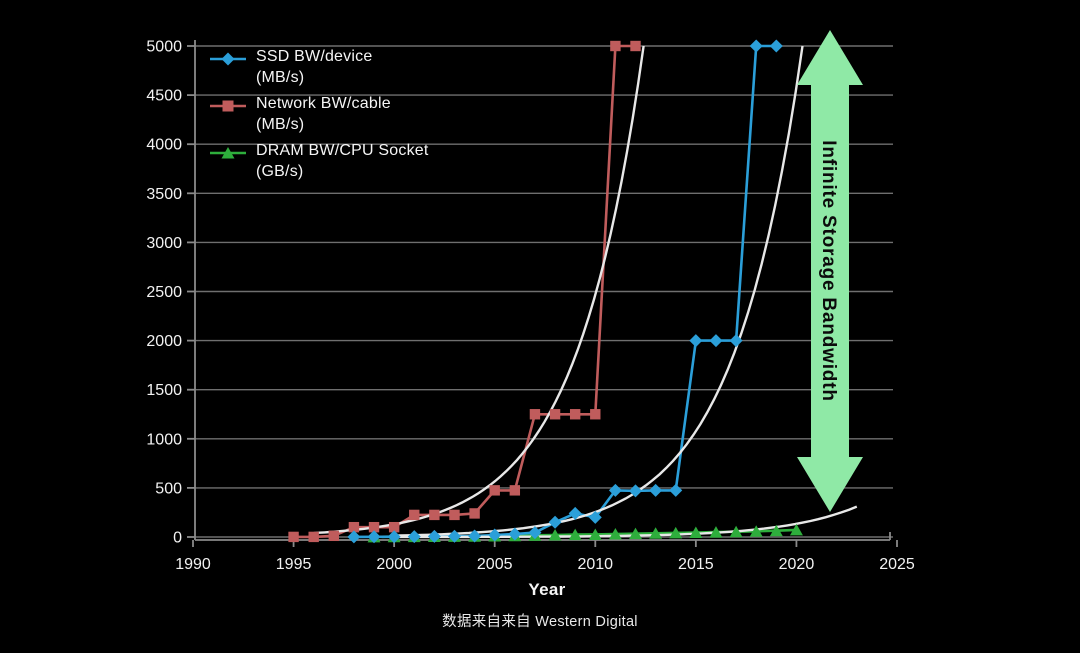 Image resolution: width=1080 pixels, height=653 pixels. I want to click on legend-label-ssd-line2: (MB/s), so click(280, 77).